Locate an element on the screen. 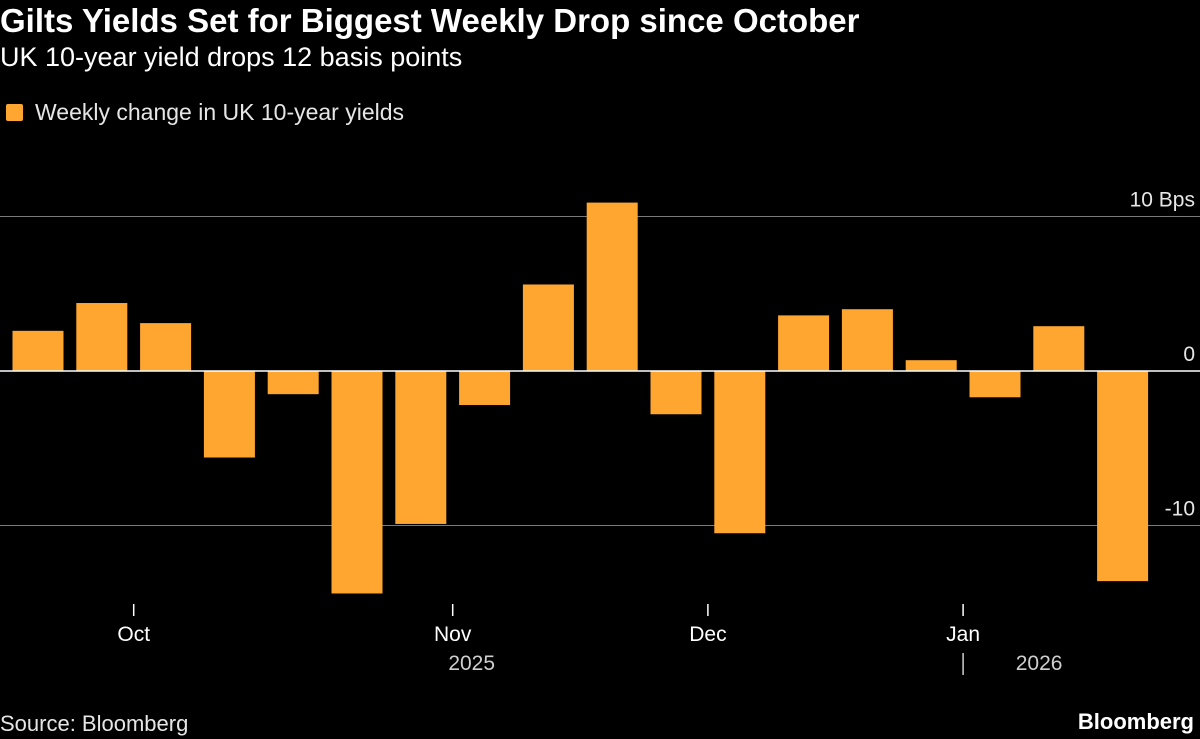 The image size is (1200, 739). x-tick-label: Jan is located at coordinates (963, 634).